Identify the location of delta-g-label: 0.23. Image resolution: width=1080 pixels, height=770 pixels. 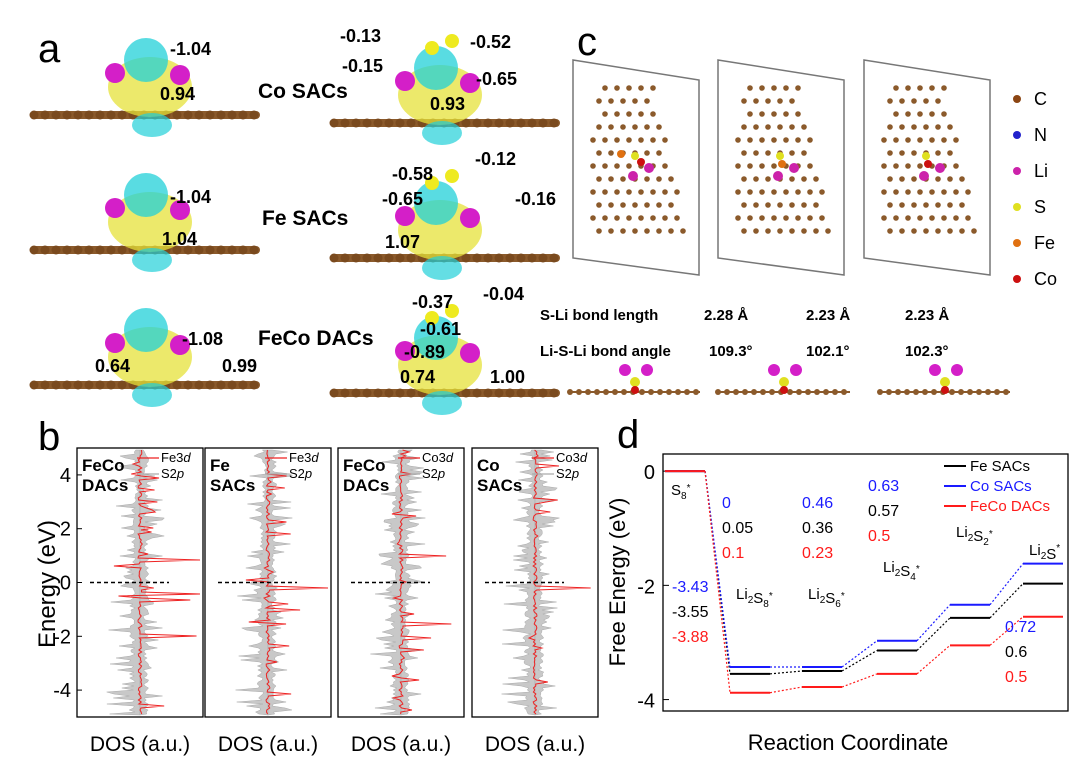
(817, 553).